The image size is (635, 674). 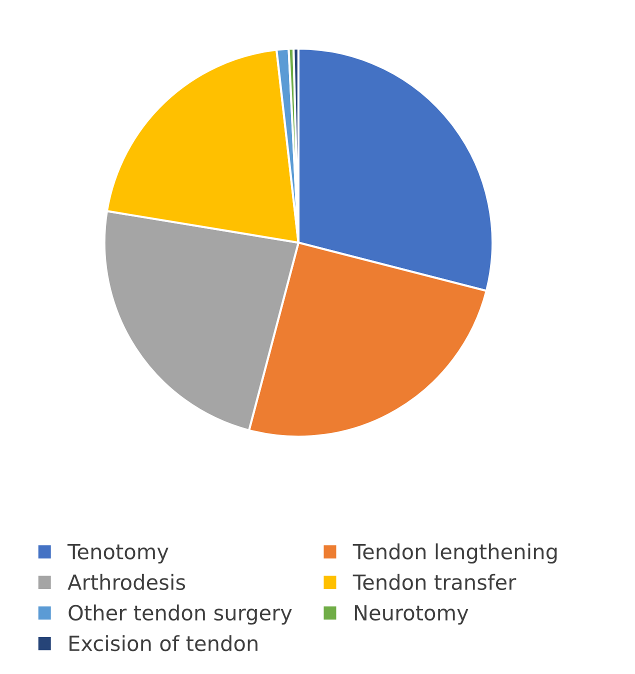 I want to click on legend-label: Tendon lengthening, so click(x=454, y=553).